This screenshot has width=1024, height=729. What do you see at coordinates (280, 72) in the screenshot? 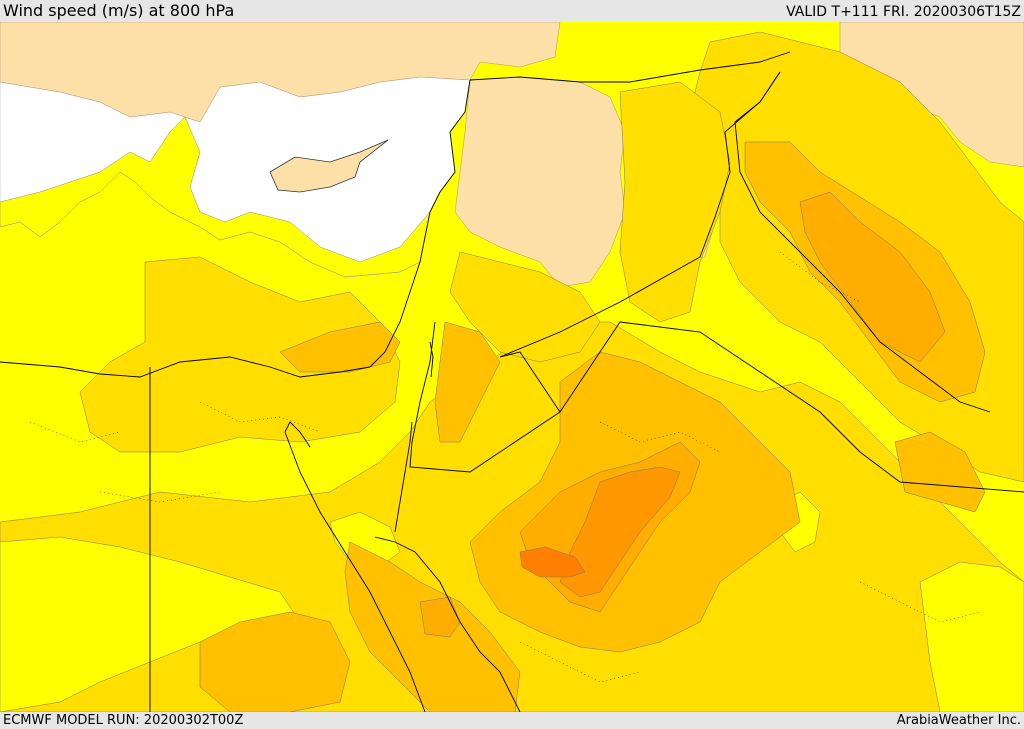
I see `land-north` at bounding box center [280, 72].